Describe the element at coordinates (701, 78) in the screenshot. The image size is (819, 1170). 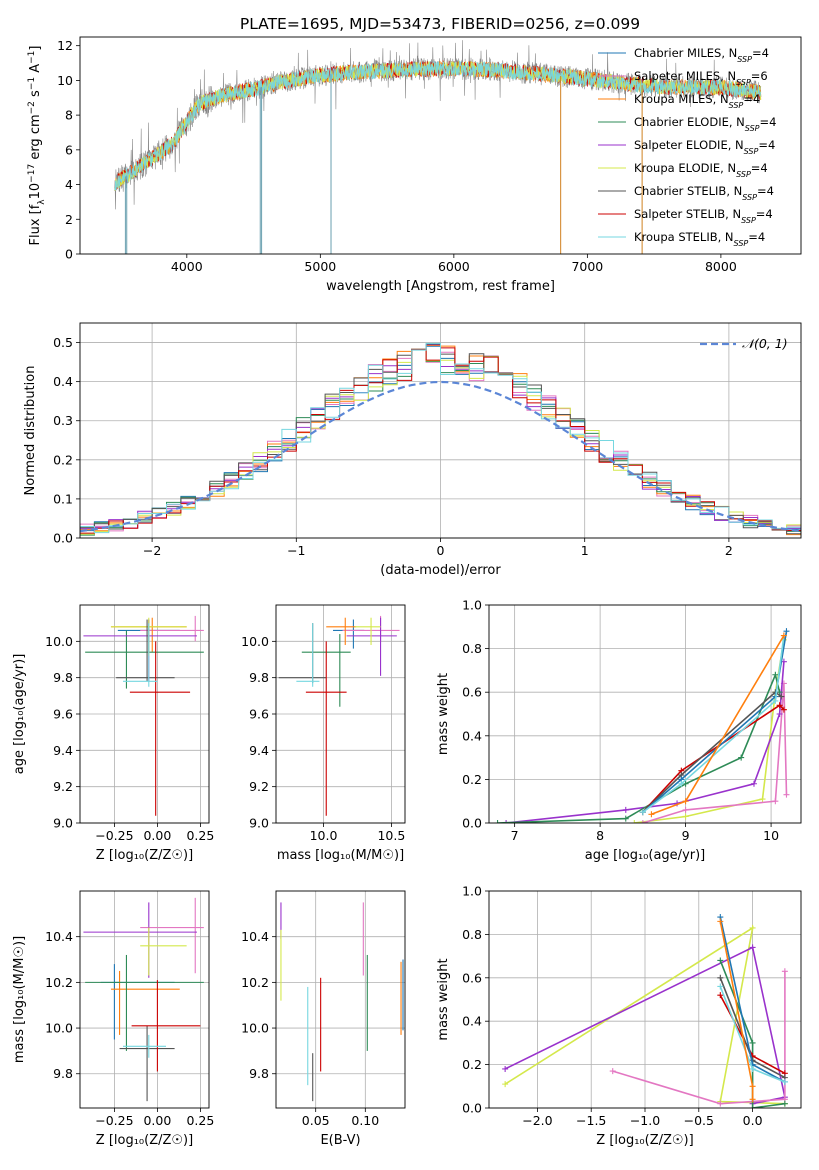
I see `legend-label-salpeter_miles: Salpeter MILES, NSSP=6` at that location.